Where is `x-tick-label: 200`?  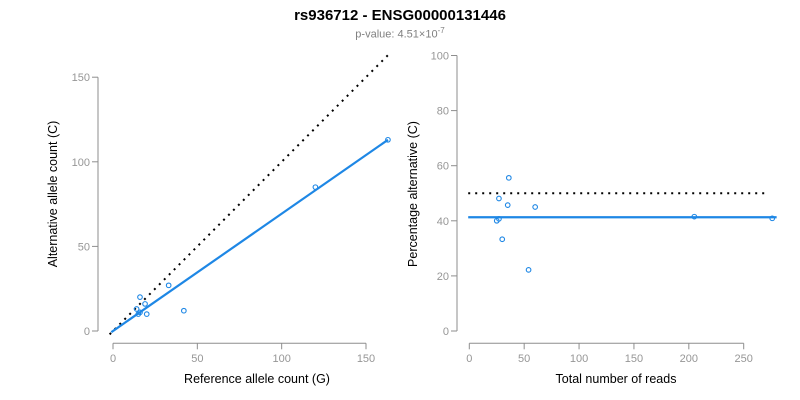 x-tick-label: 200 is located at coordinates (689, 359).